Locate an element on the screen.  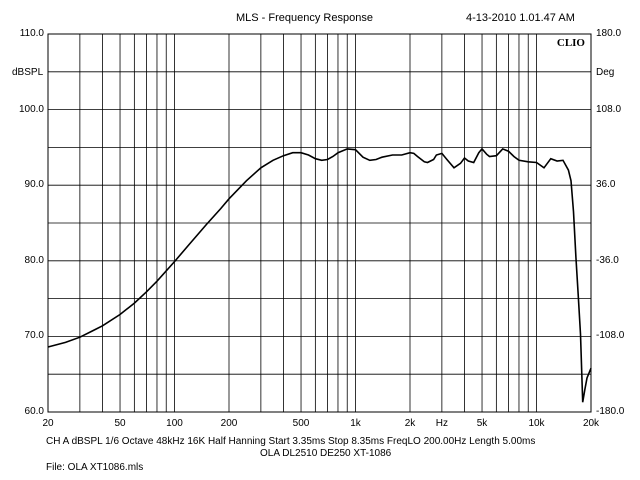
y2-tick-label: -180.0 is located at coordinates (610, 411).